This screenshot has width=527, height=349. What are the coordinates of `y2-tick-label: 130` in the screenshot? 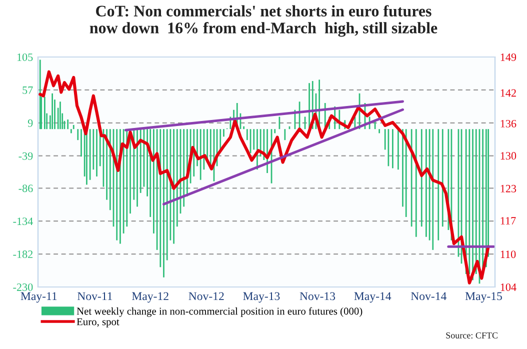 It's located at (508, 156).